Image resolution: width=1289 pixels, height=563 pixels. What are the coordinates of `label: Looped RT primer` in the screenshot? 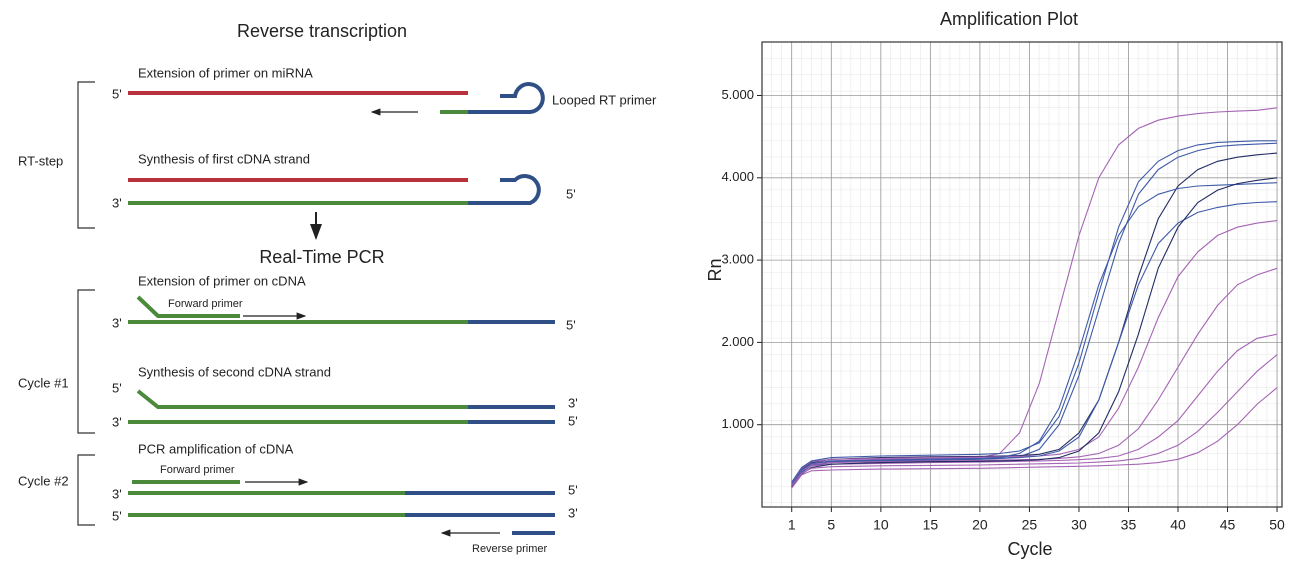 It's located at (604, 99).